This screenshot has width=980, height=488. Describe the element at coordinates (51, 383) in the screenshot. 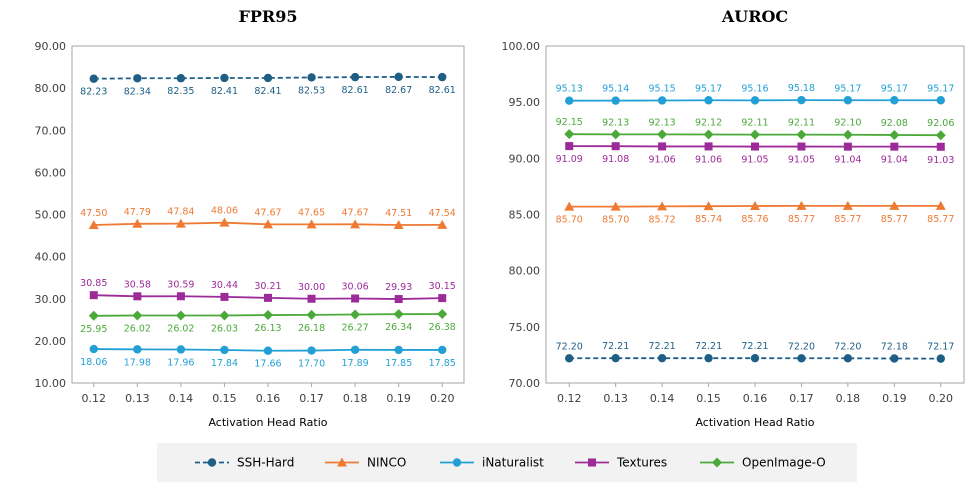

I see `y-tick-label: 10.00` at that location.